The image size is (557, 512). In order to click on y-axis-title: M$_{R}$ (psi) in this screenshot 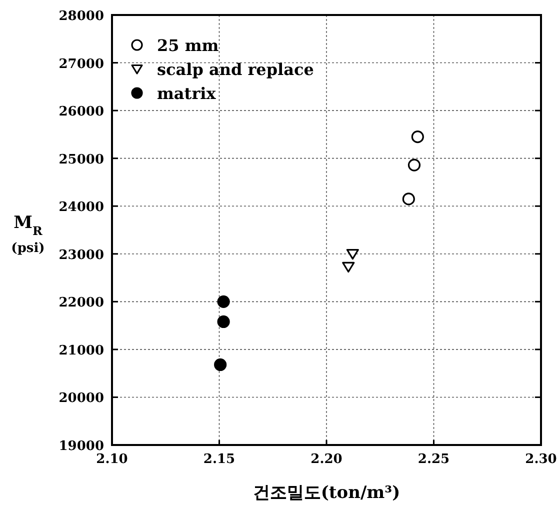, I will do `click(28, 234)`.